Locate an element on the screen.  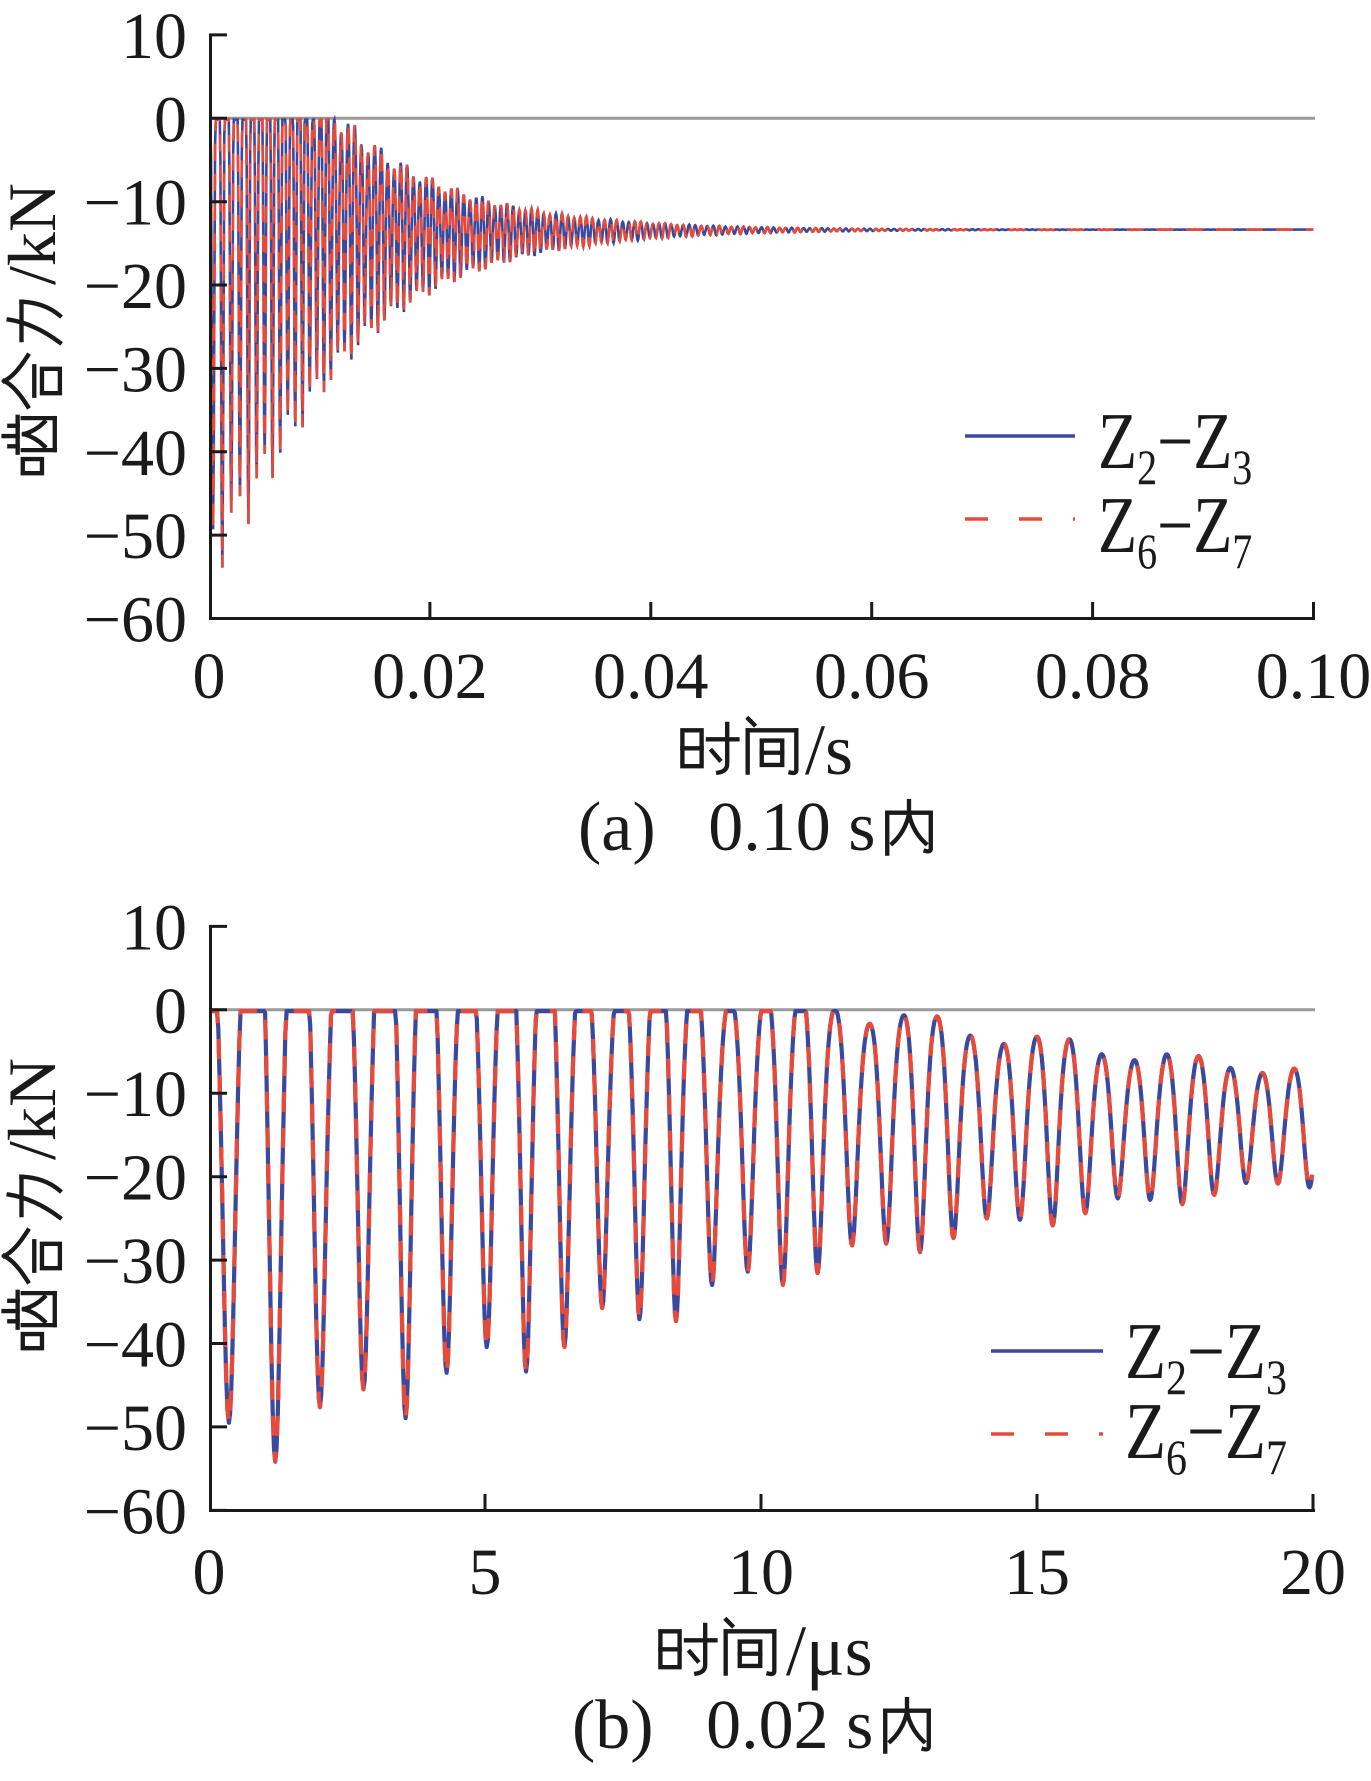
svg-text: 0.02 is located at coordinates (430, 676).